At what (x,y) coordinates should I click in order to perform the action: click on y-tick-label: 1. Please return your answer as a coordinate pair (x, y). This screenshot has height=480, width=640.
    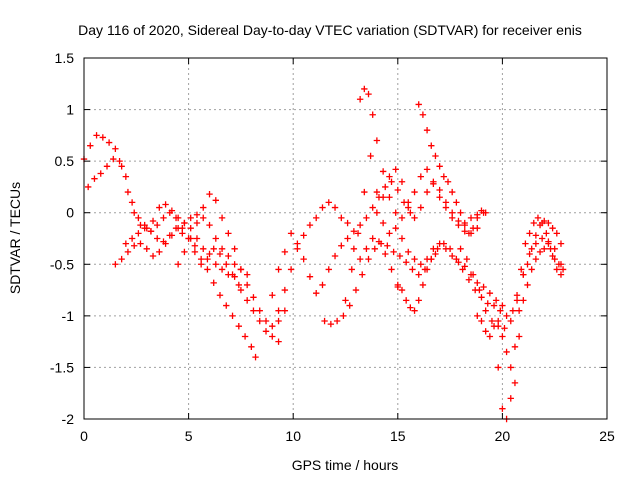
    Looking at the image, I should click on (70, 110).